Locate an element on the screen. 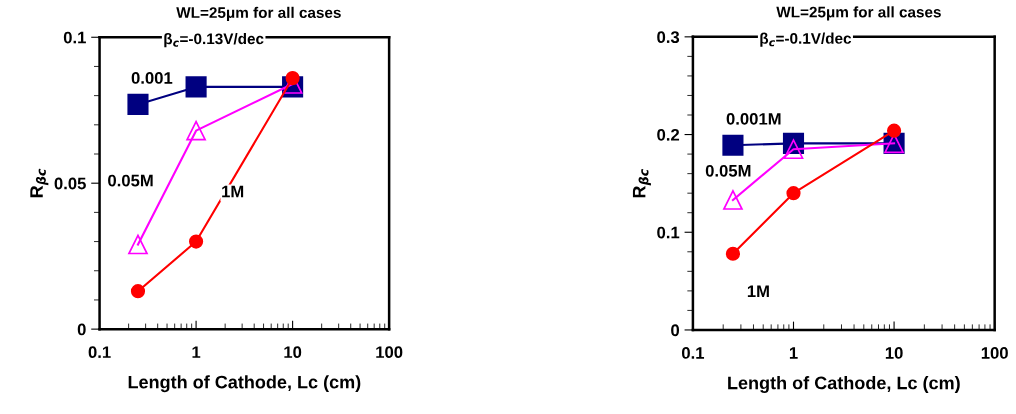 This screenshot has height=414, width=1016. chart-subtitle: β$_{c}$=-0.13V/dec is located at coordinates (214, 40).